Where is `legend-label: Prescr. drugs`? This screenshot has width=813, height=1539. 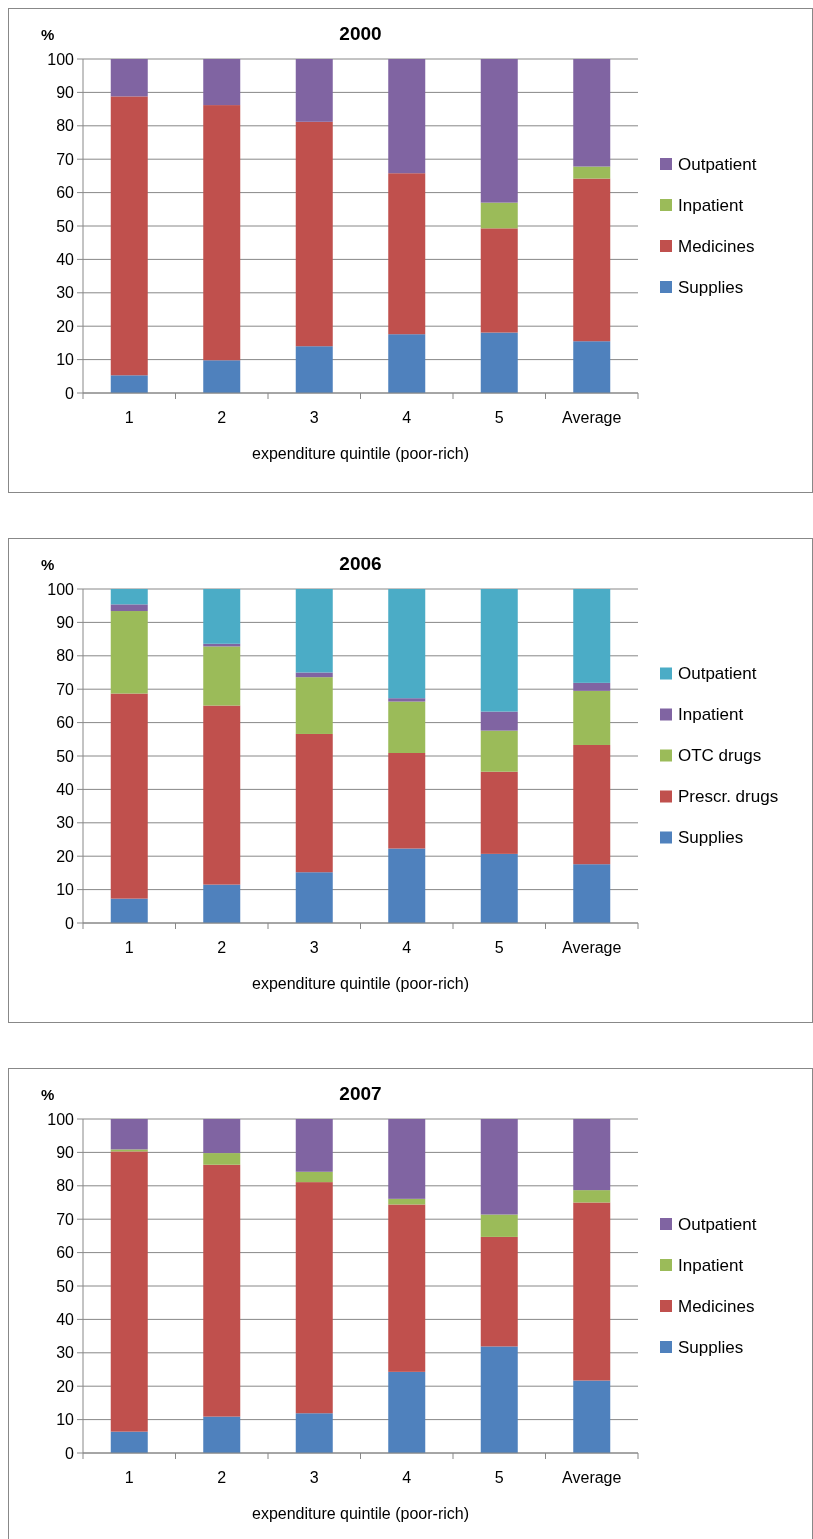 legend-label: Prescr. drugs is located at coordinates (728, 797).